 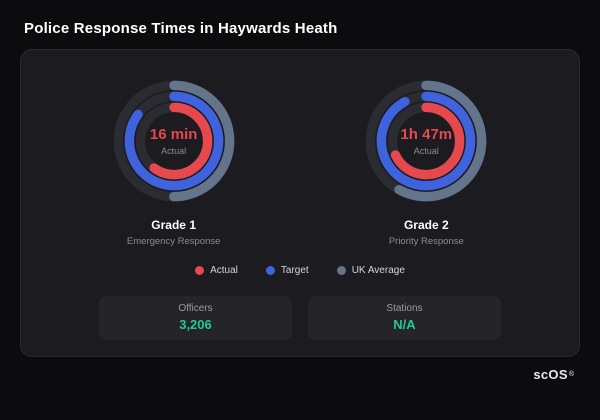 I want to click on legend-label: Actual, so click(x=224, y=270).